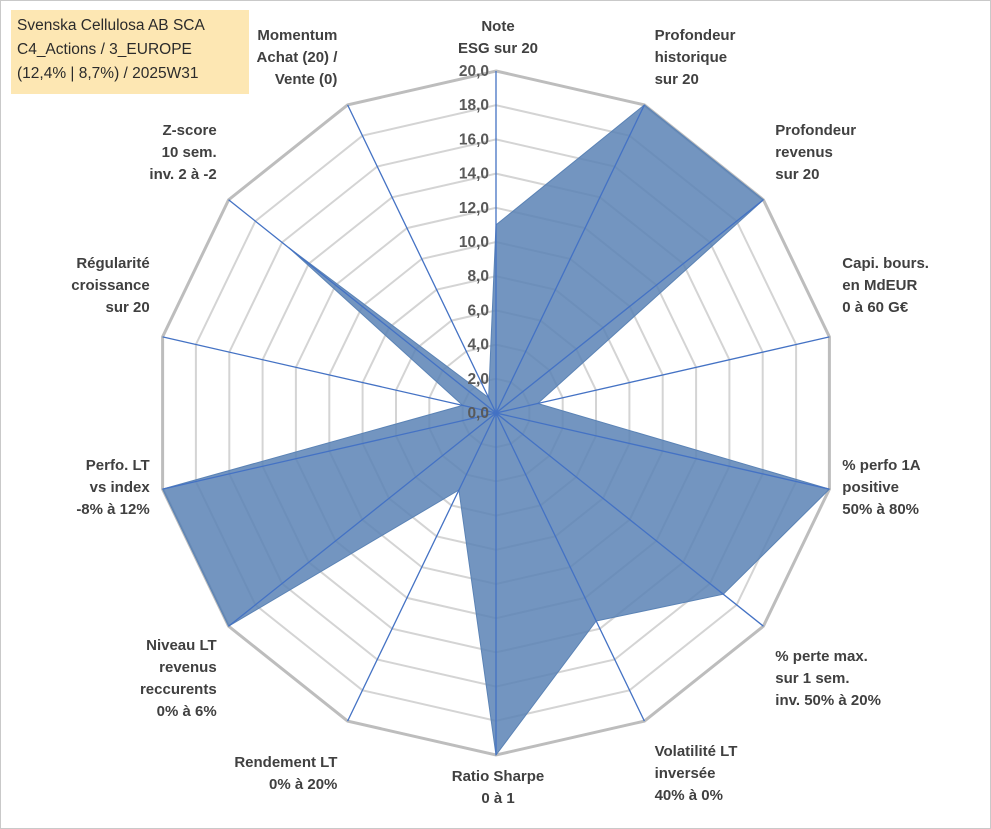  What do you see at coordinates (474, 174) in the screenshot?
I see `tick-label: 14,0` at bounding box center [474, 174].